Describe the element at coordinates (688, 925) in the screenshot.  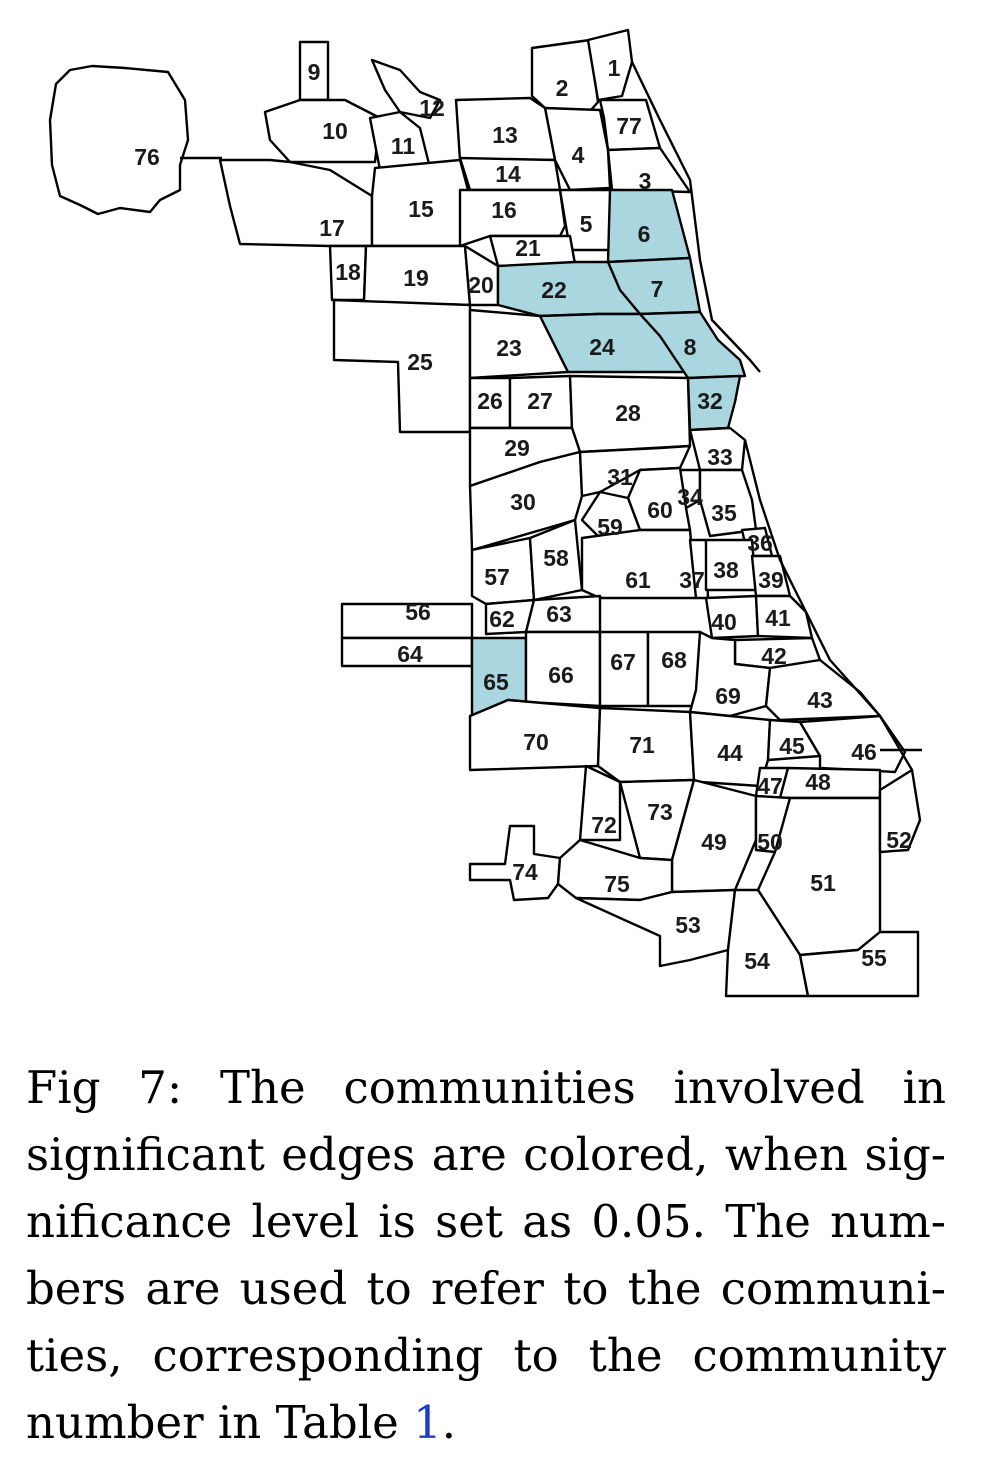
I see `community-label-53: 53` at that location.